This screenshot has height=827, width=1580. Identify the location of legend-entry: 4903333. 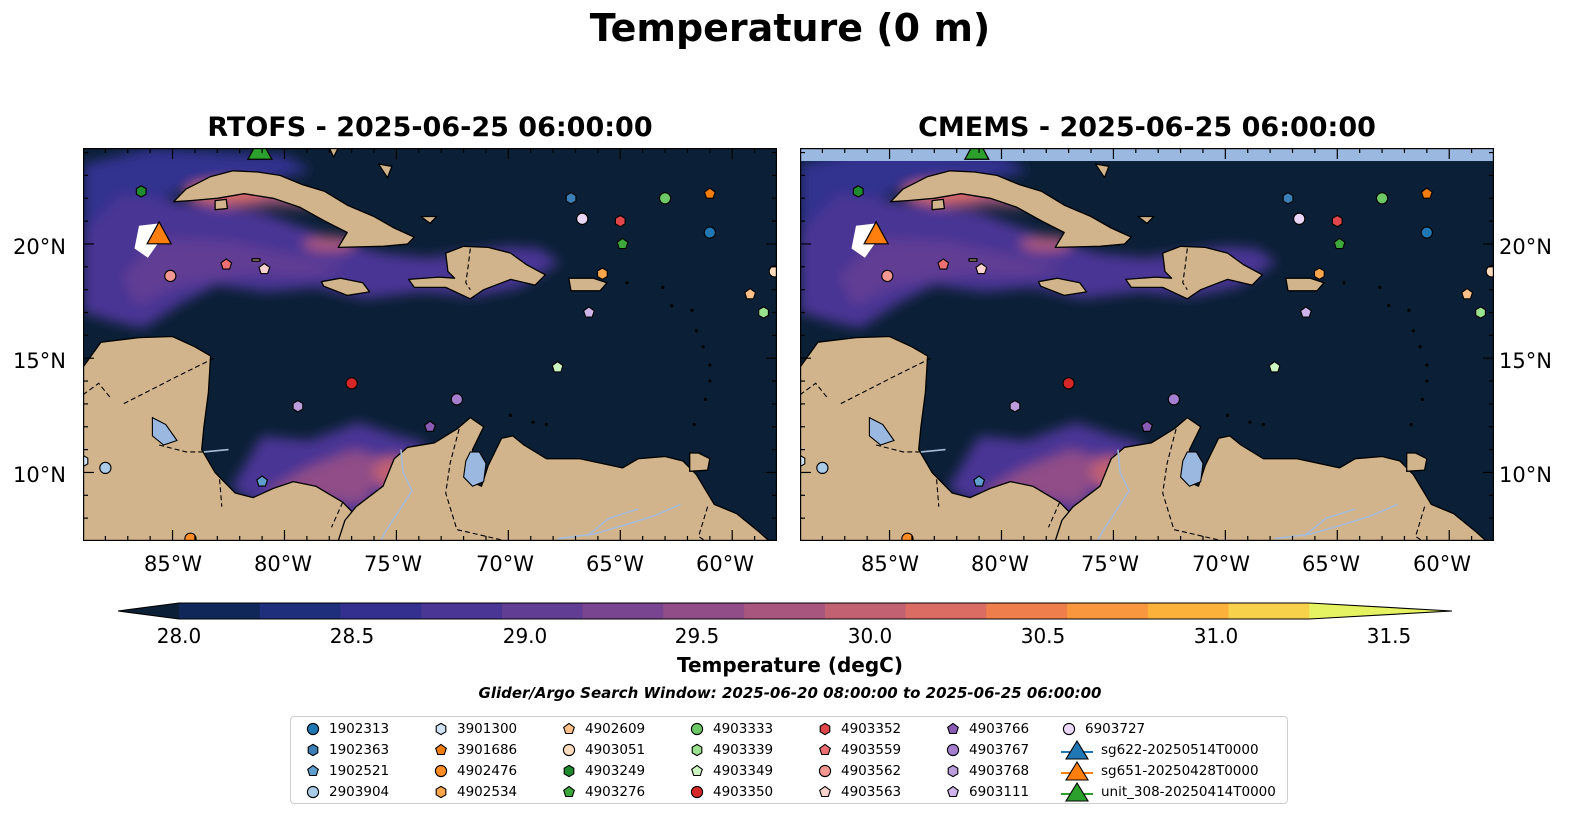
(731, 729).